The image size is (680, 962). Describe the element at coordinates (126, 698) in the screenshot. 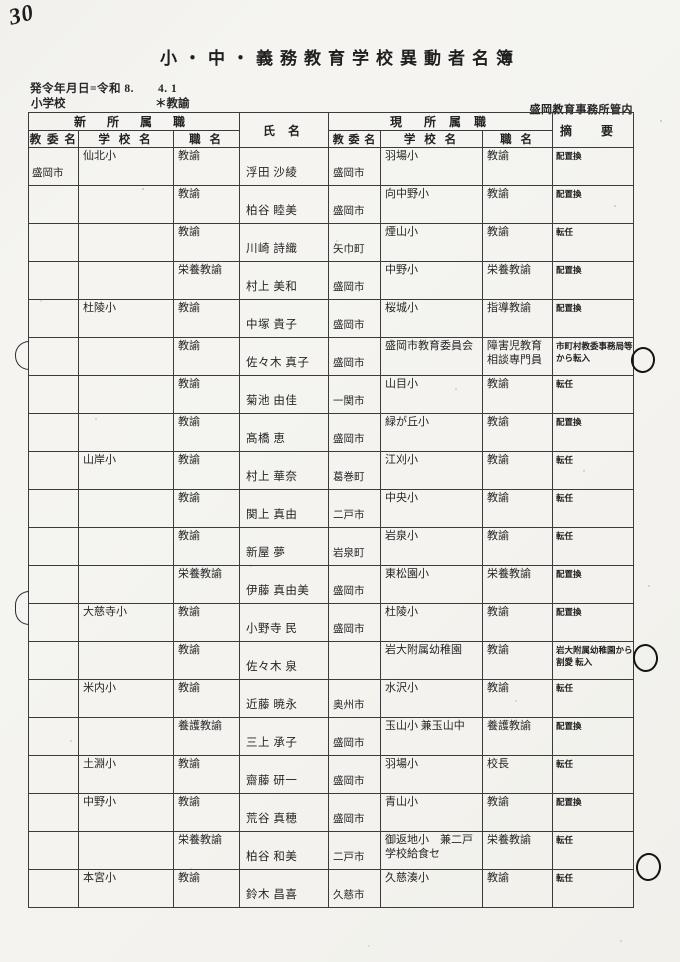

I see `cell-new-school: 米内小` at that location.